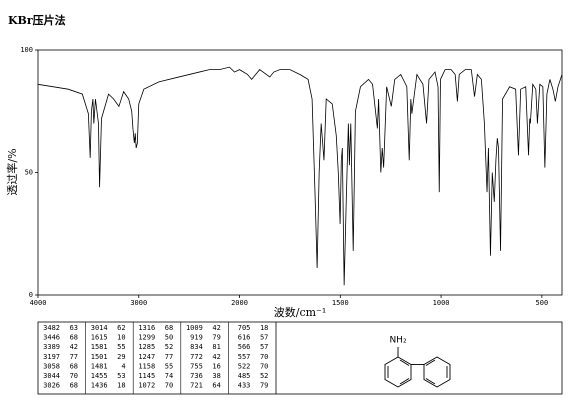  I want to click on peak-wavenumber: 736, so click(196, 376).